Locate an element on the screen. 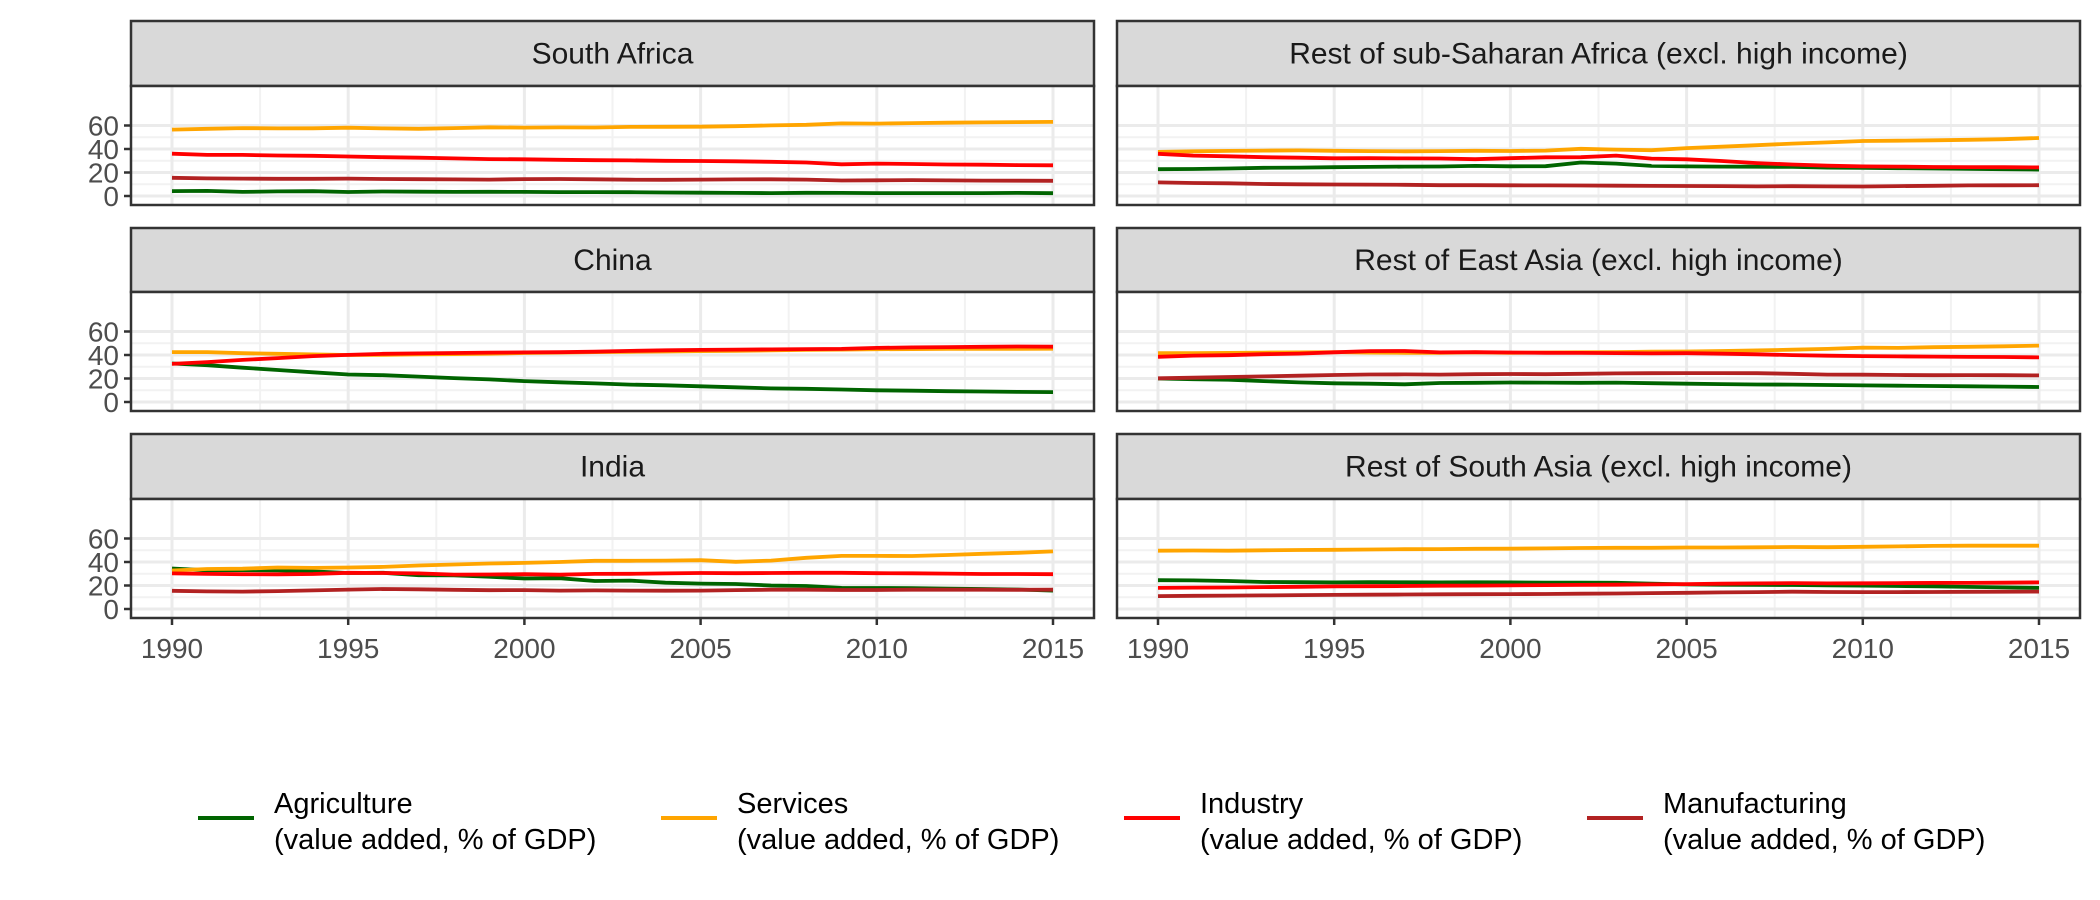  legend-item-manufacturing: Manufacturing (value added, % of GDP) is located at coordinates (1786, 822).